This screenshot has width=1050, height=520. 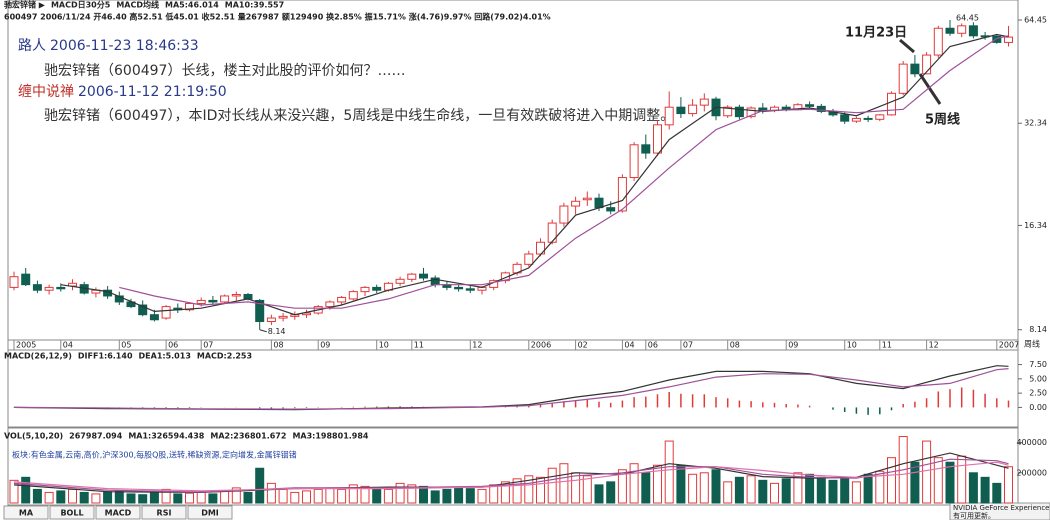 What do you see at coordinates (166, 436) in the screenshot?
I see `panel-header: MA1:326594.438` at bounding box center [166, 436].